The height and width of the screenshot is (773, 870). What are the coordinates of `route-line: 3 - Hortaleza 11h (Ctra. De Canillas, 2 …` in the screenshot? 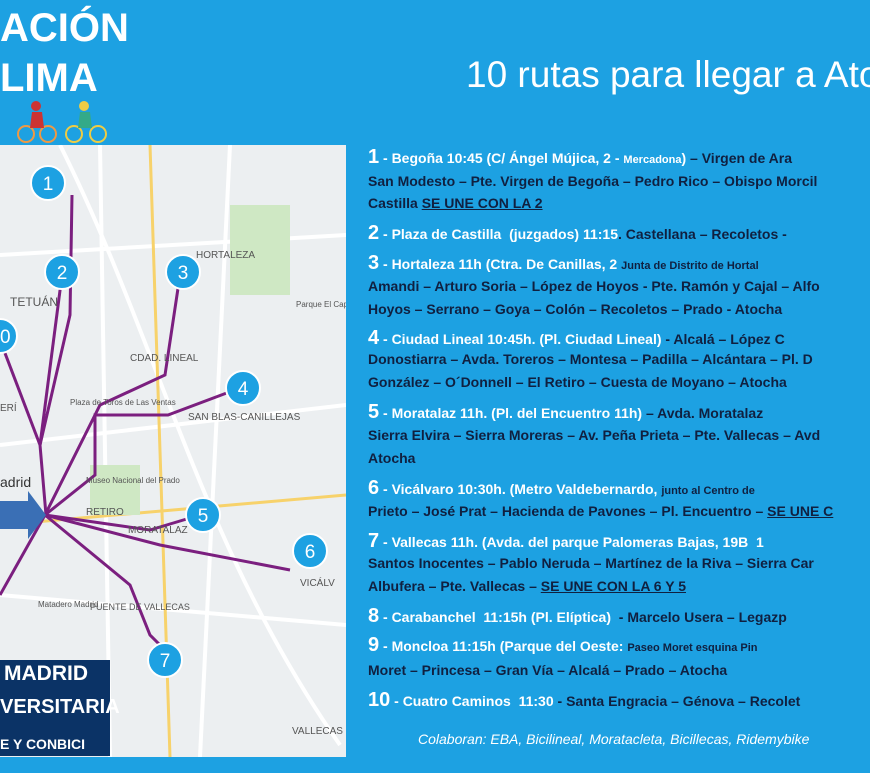 It's located at (563, 263).